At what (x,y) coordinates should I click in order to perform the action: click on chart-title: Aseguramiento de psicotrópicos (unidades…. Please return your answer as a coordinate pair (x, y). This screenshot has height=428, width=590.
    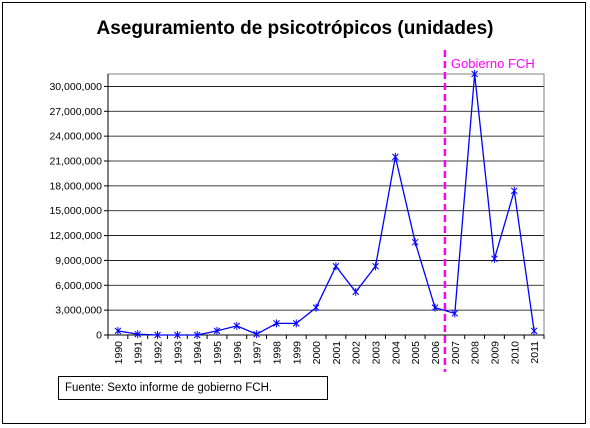
    Looking at the image, I should click on (295, 28).